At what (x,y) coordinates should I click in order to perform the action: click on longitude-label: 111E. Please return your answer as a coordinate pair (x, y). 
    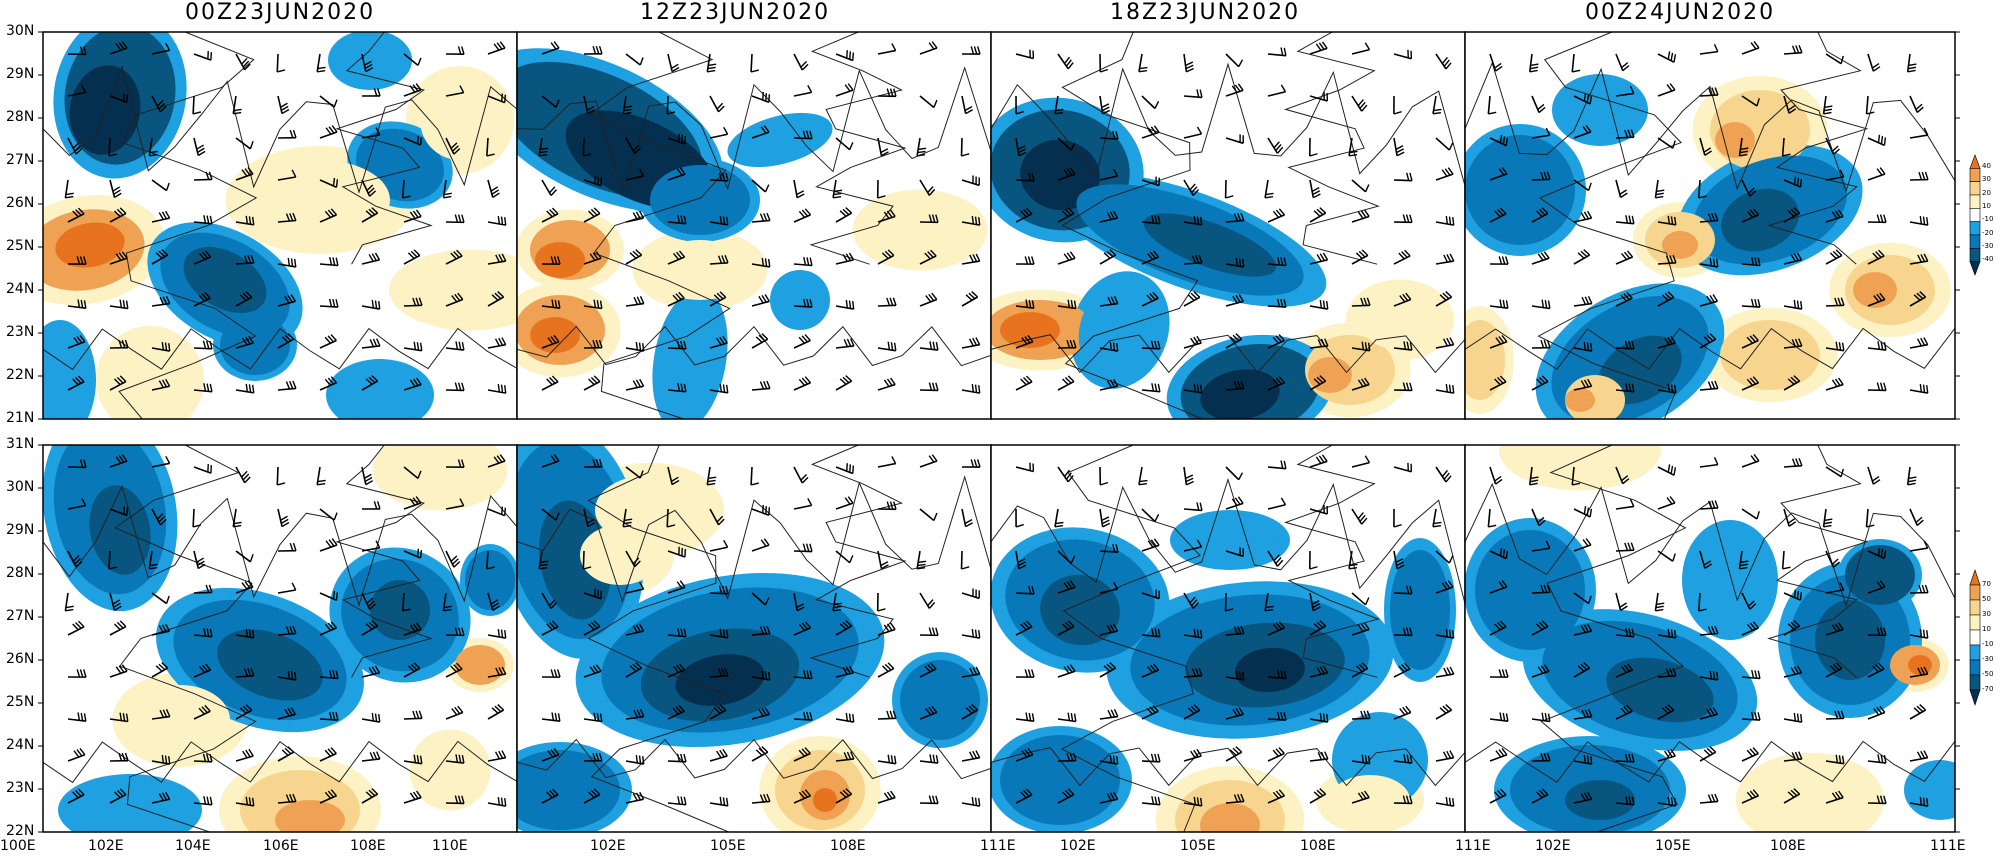
    Looking at the image, I should click on (1473, 846).